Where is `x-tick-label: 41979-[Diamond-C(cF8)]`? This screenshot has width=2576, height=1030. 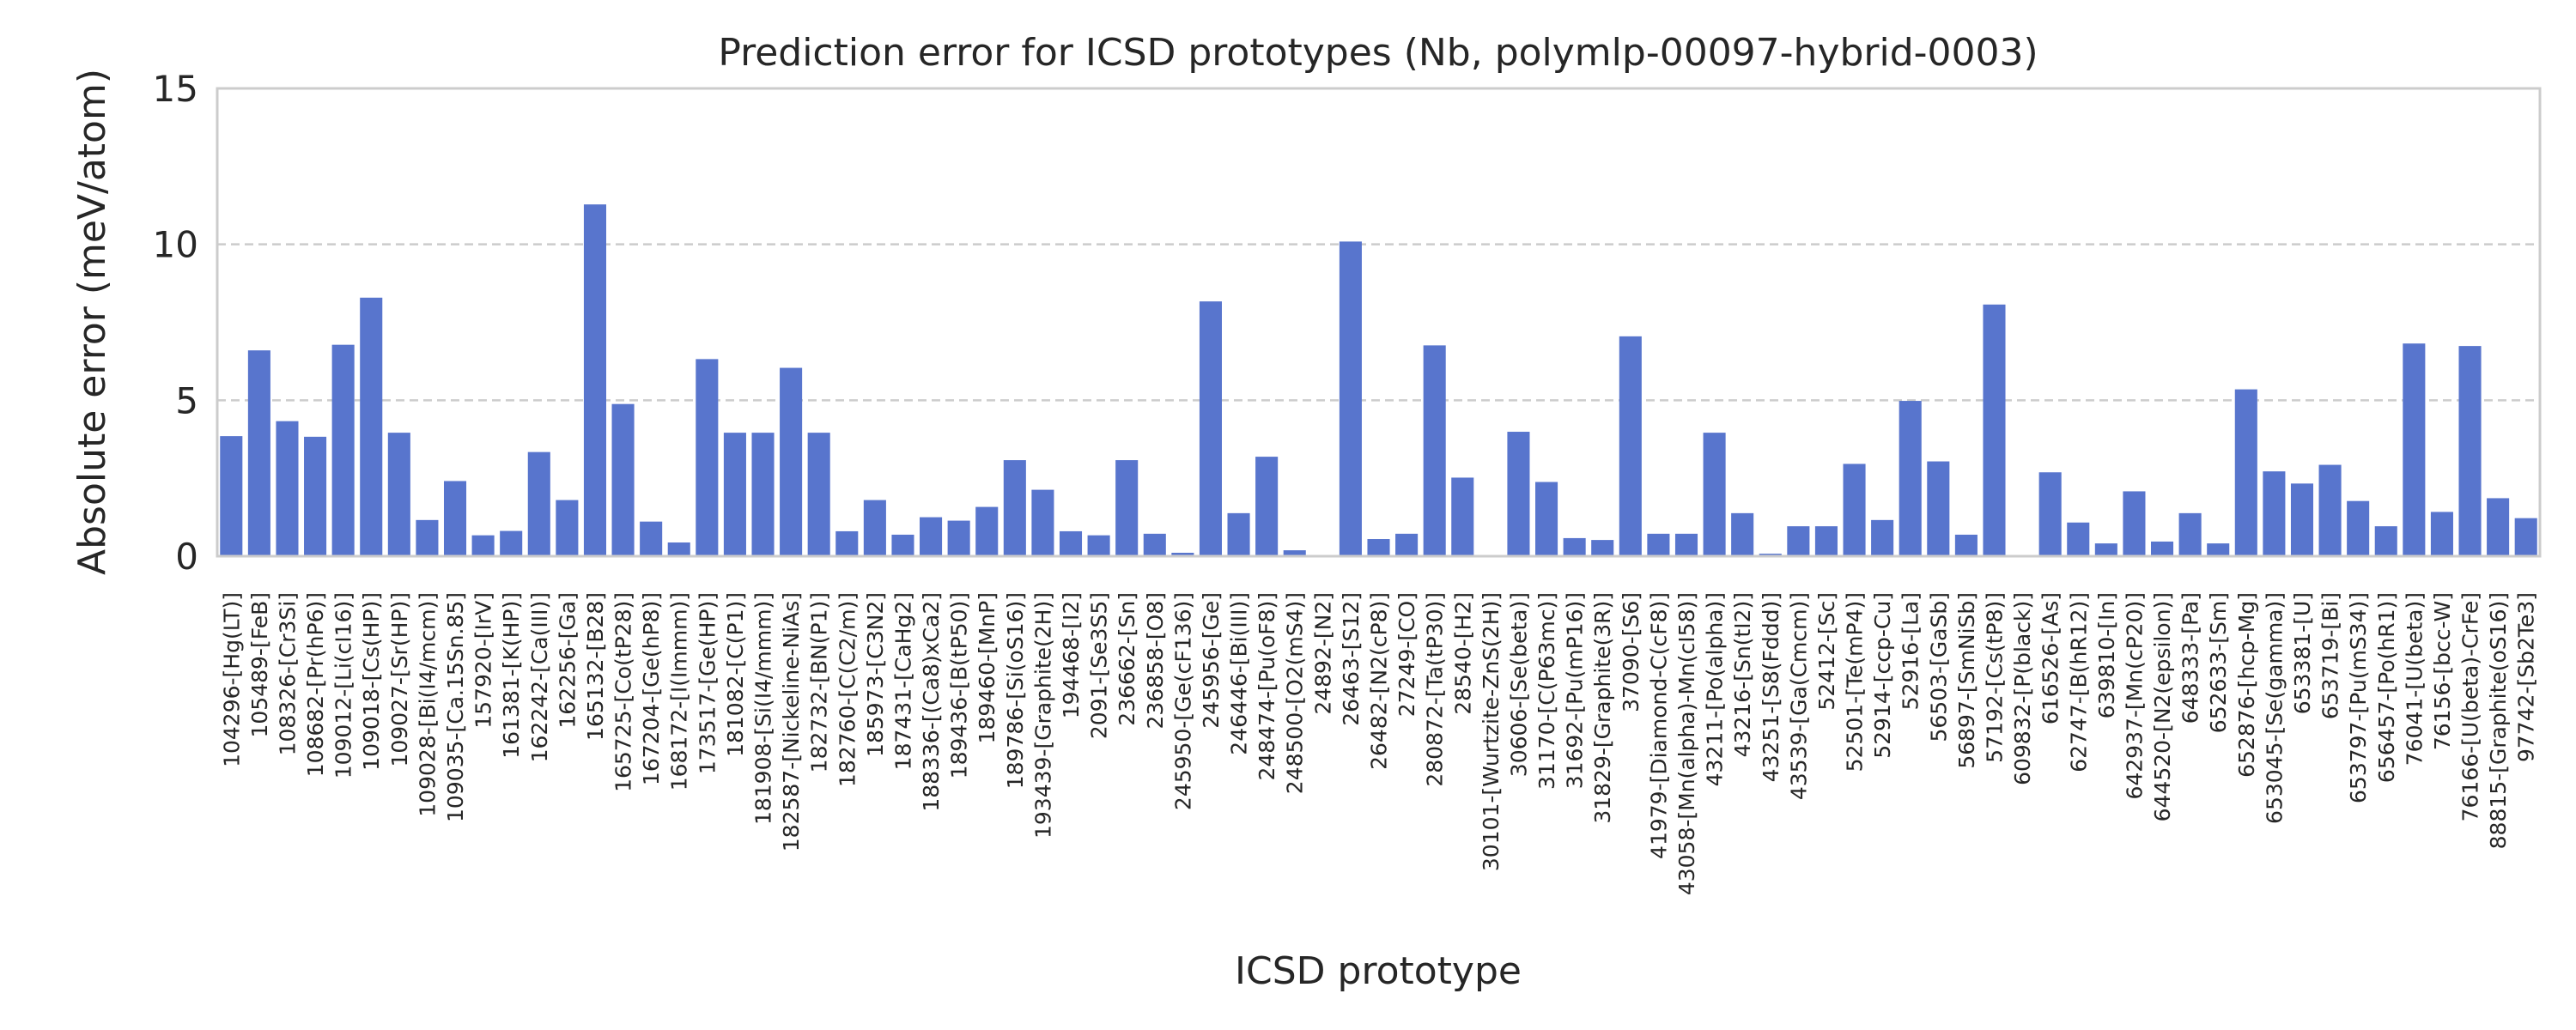
x-tick-label: 41979-[Diamond-C(cF8)] is located at coordinates (1658, 725).